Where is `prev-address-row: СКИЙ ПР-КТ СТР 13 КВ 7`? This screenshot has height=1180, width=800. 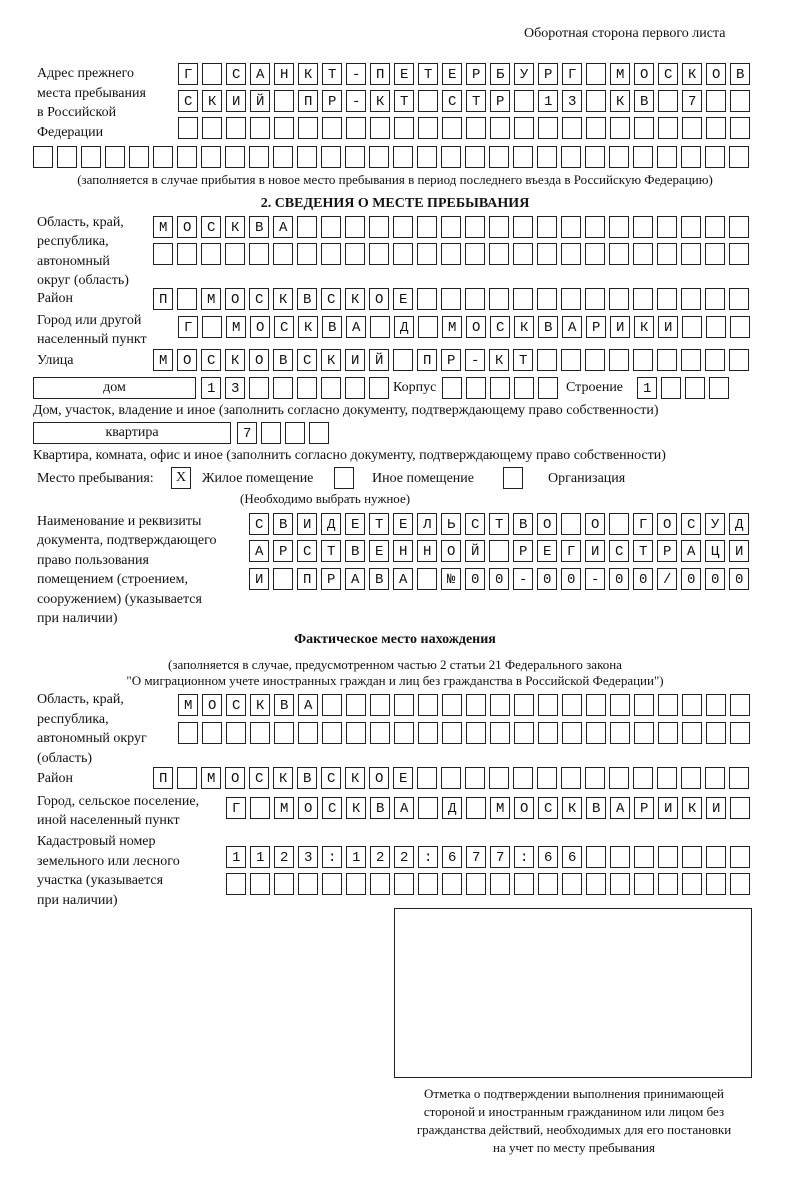
prev-address-row: СКИЙ ПР-КТ СТР 13 КВ 7 is located at coordinates (469, 101).